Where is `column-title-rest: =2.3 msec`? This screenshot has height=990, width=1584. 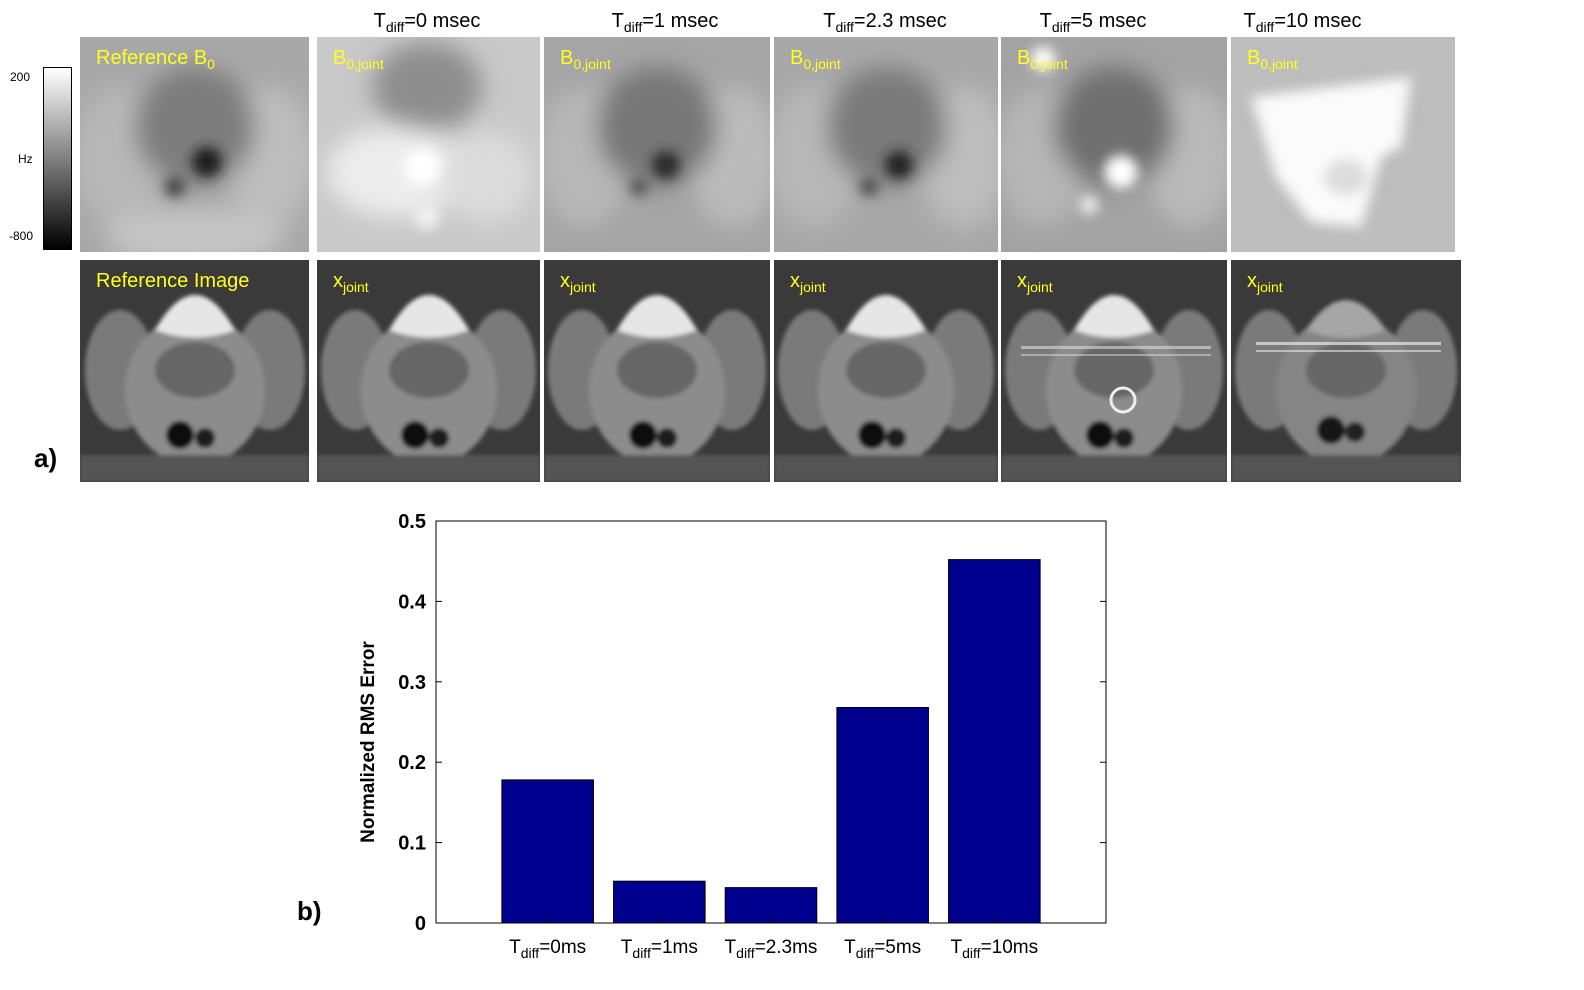 column-title-rest: =2.3 msec is located at coordinates (900, 21).